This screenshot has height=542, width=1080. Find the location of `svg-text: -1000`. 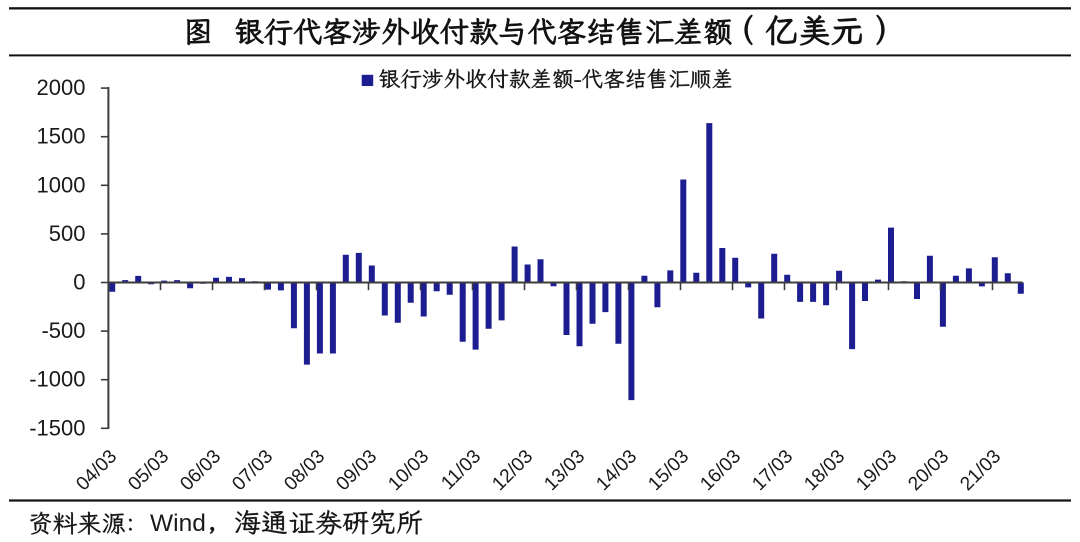

svg-text: -1000 is located at coordinates (57, 379).